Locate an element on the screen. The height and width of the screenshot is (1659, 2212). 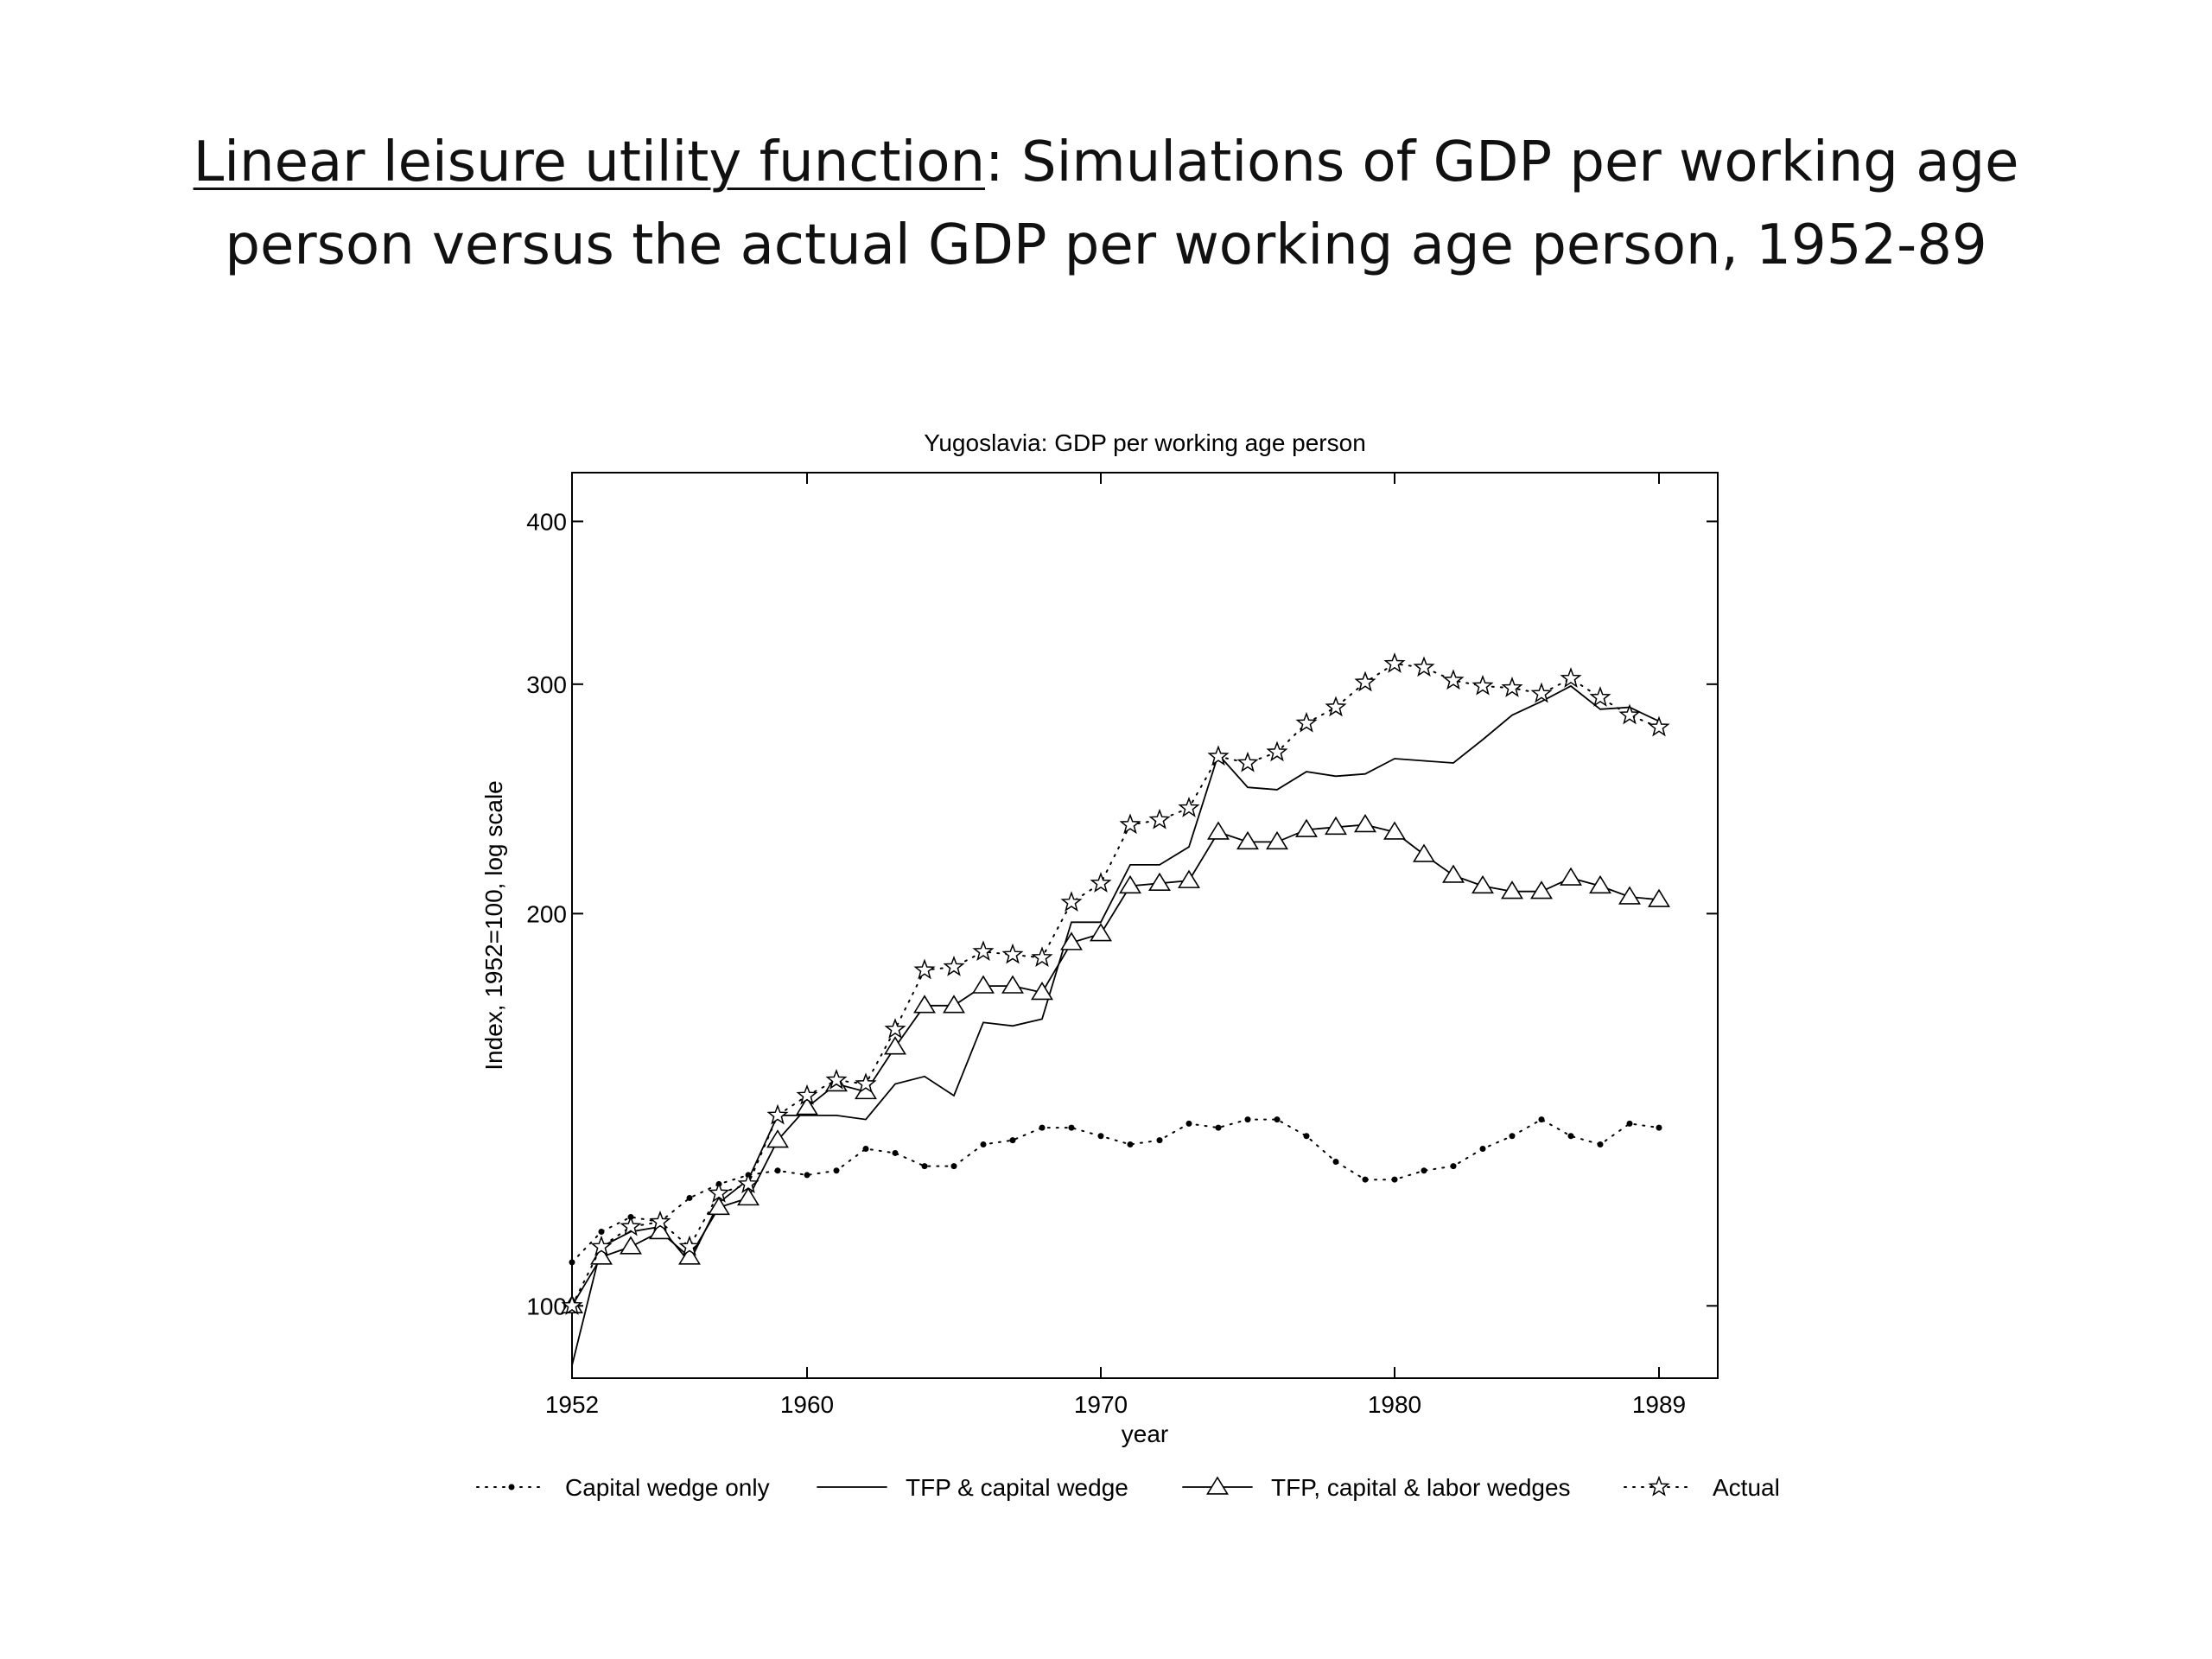
x-tick-label: 1989 is located at coordinates (1659, 1404).